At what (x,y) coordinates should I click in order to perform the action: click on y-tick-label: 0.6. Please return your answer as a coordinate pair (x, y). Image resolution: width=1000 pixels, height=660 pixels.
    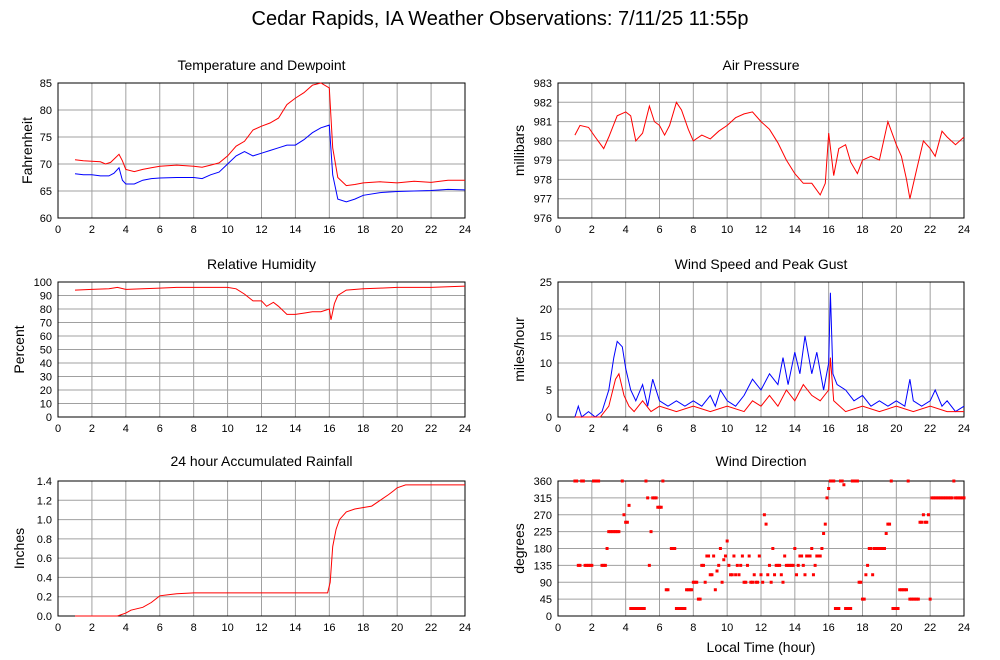
    Looking at the image, I should click on (44, 559).